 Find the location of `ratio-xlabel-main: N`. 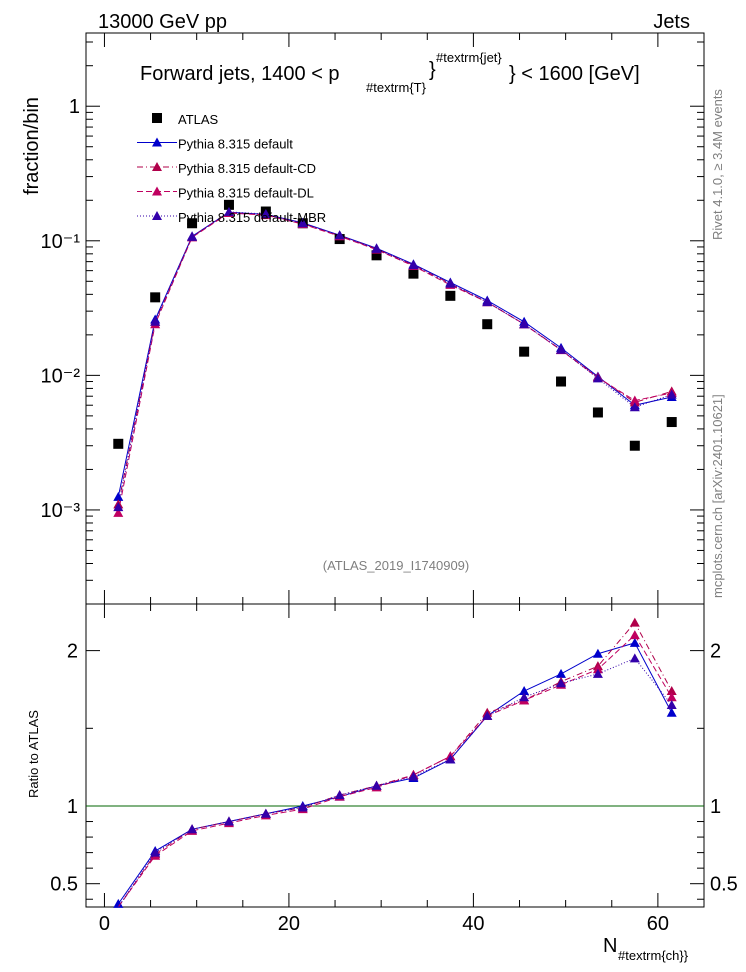

ratio-xlabel-main: N is located at coordinates (610, 946).